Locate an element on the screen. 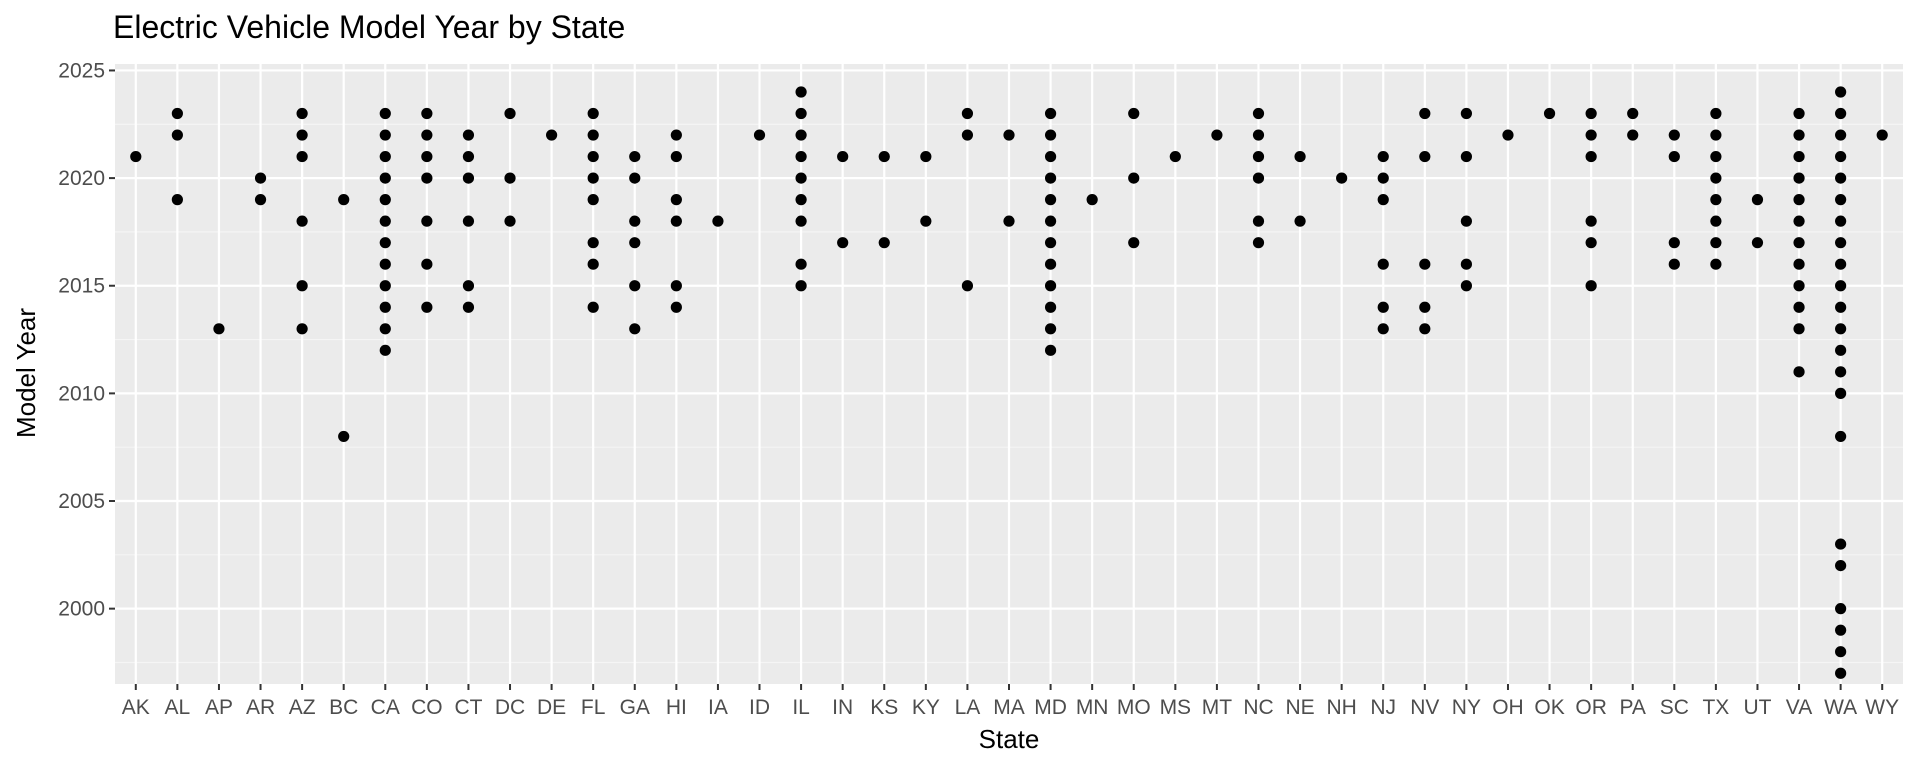 The height and width of the screenshot is (768, 1920). x-tick-label: IL is located at coordinates (801, 707).